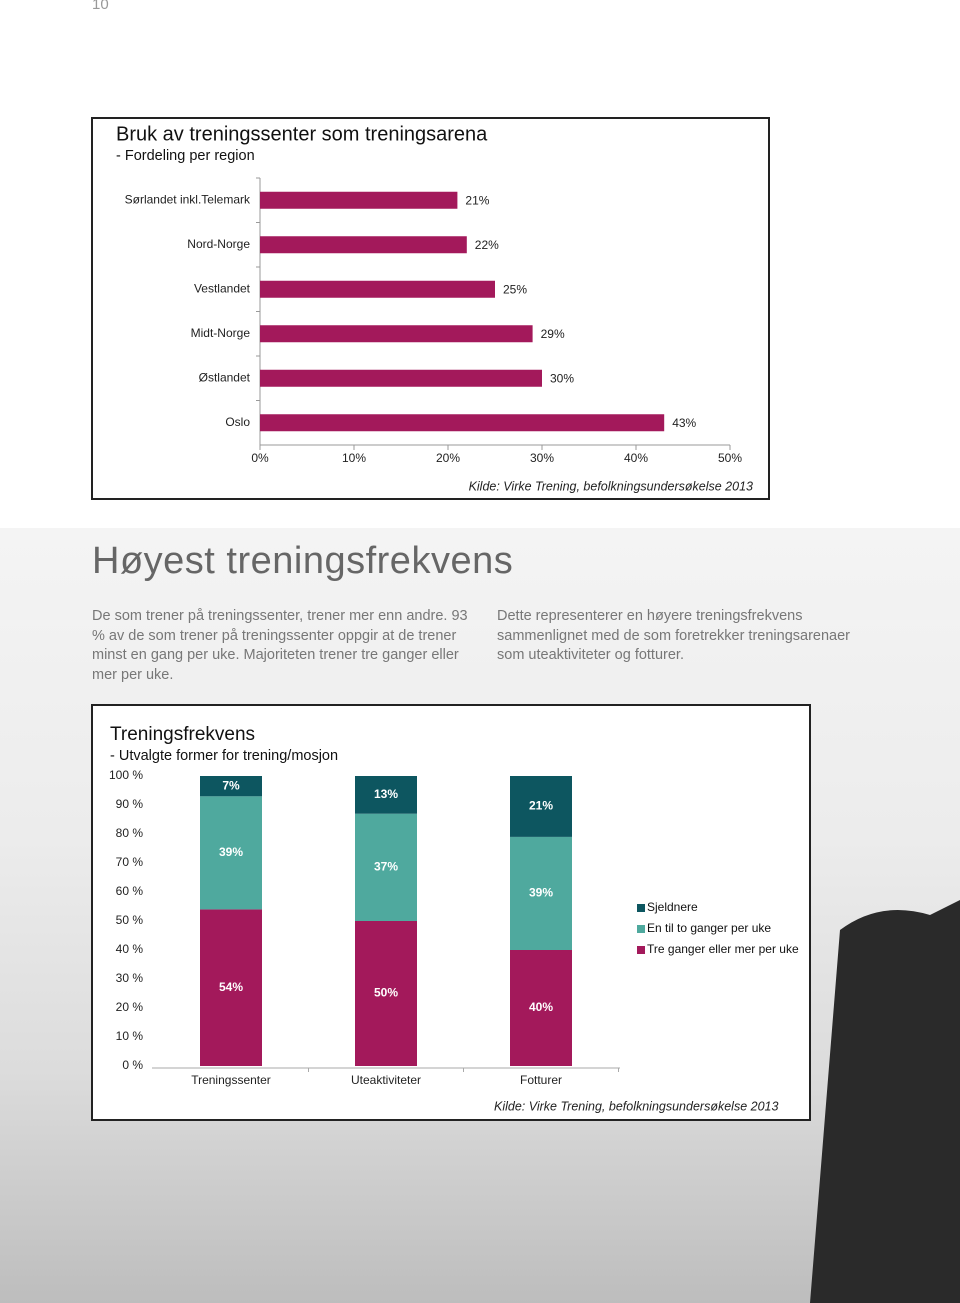  What do you see at coordinates (542, 458) in the screenshot?
I see `x-tick-label: 30%` at bounding box center [542, 458].